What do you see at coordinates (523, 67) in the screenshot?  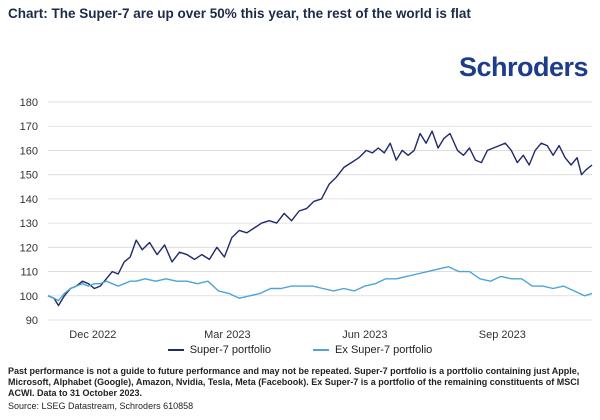 I see `brand-logo: Schroders` at bounding box center [523, 67].